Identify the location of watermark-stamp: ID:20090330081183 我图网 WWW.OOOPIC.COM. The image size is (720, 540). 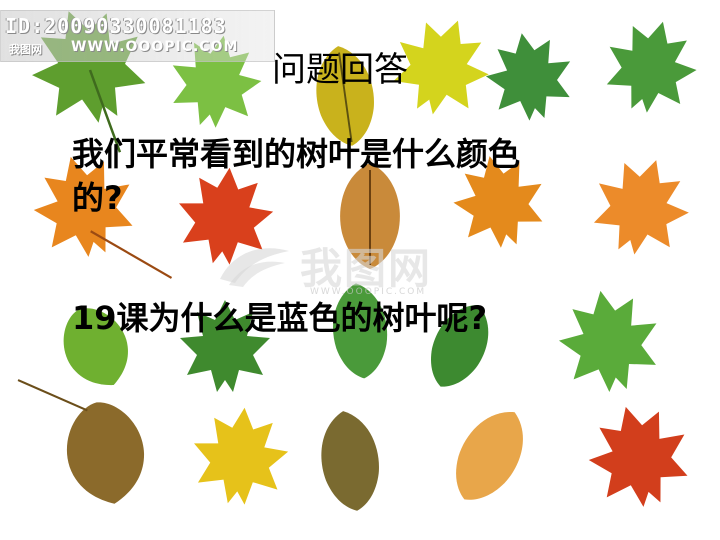
(137, 36).